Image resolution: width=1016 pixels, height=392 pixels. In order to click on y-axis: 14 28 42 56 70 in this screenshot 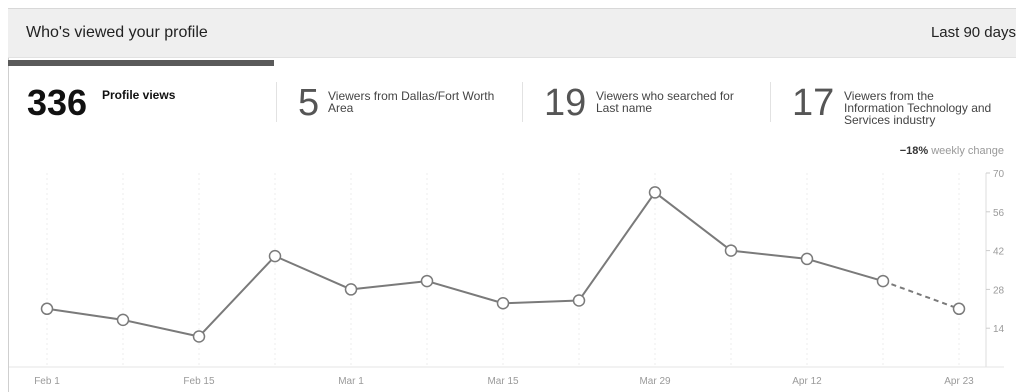, I will do `click(995, 252)`.